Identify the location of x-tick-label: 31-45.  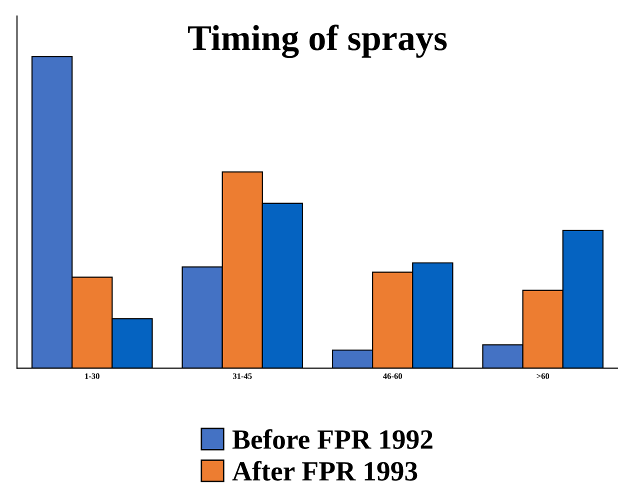
(242, 376).